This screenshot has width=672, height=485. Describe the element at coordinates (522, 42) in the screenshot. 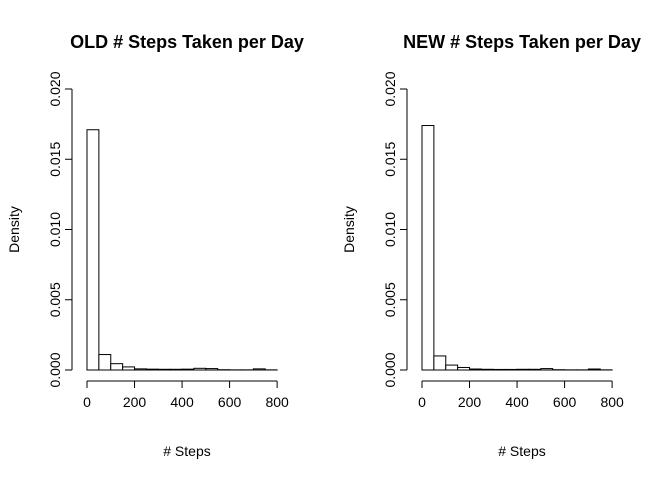

I see `chart-title: NEW # Steps Taken per Day` at that location.